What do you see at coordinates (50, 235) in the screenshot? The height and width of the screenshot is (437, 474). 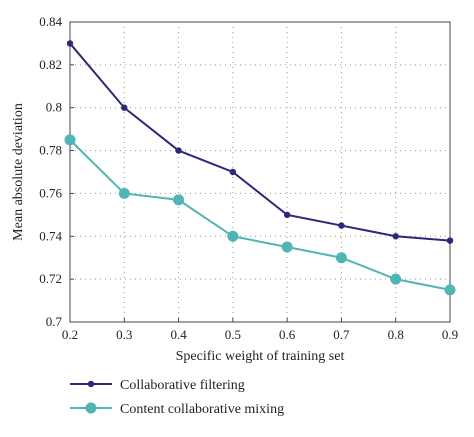 I see `y-tick-label: 0.74` at bounding box center [50, 235].